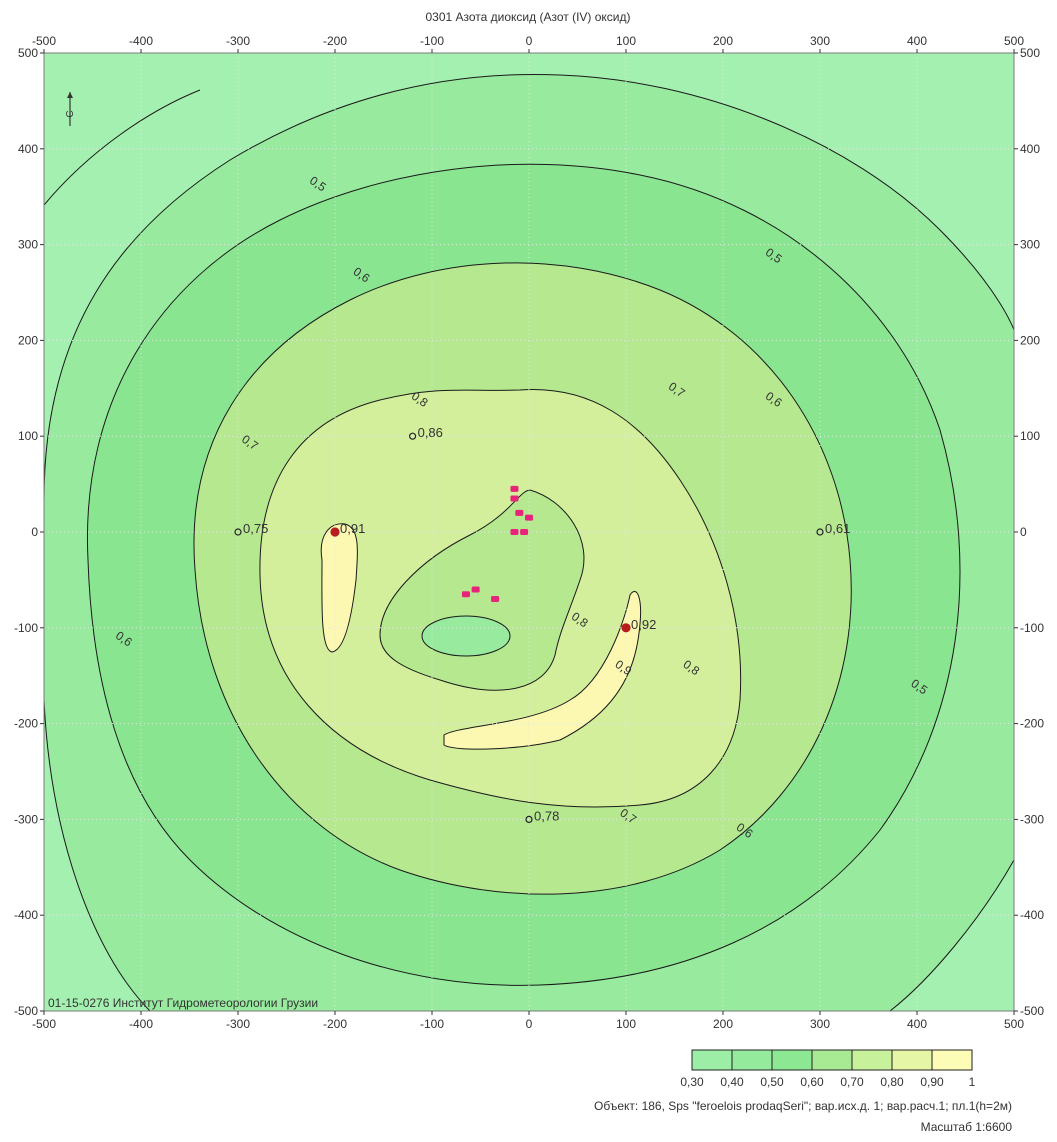  What do you see at coordinates (692, 1082) in the screenshot?
I see `legend-label: 0,30` at bounding box center [692, 1082].